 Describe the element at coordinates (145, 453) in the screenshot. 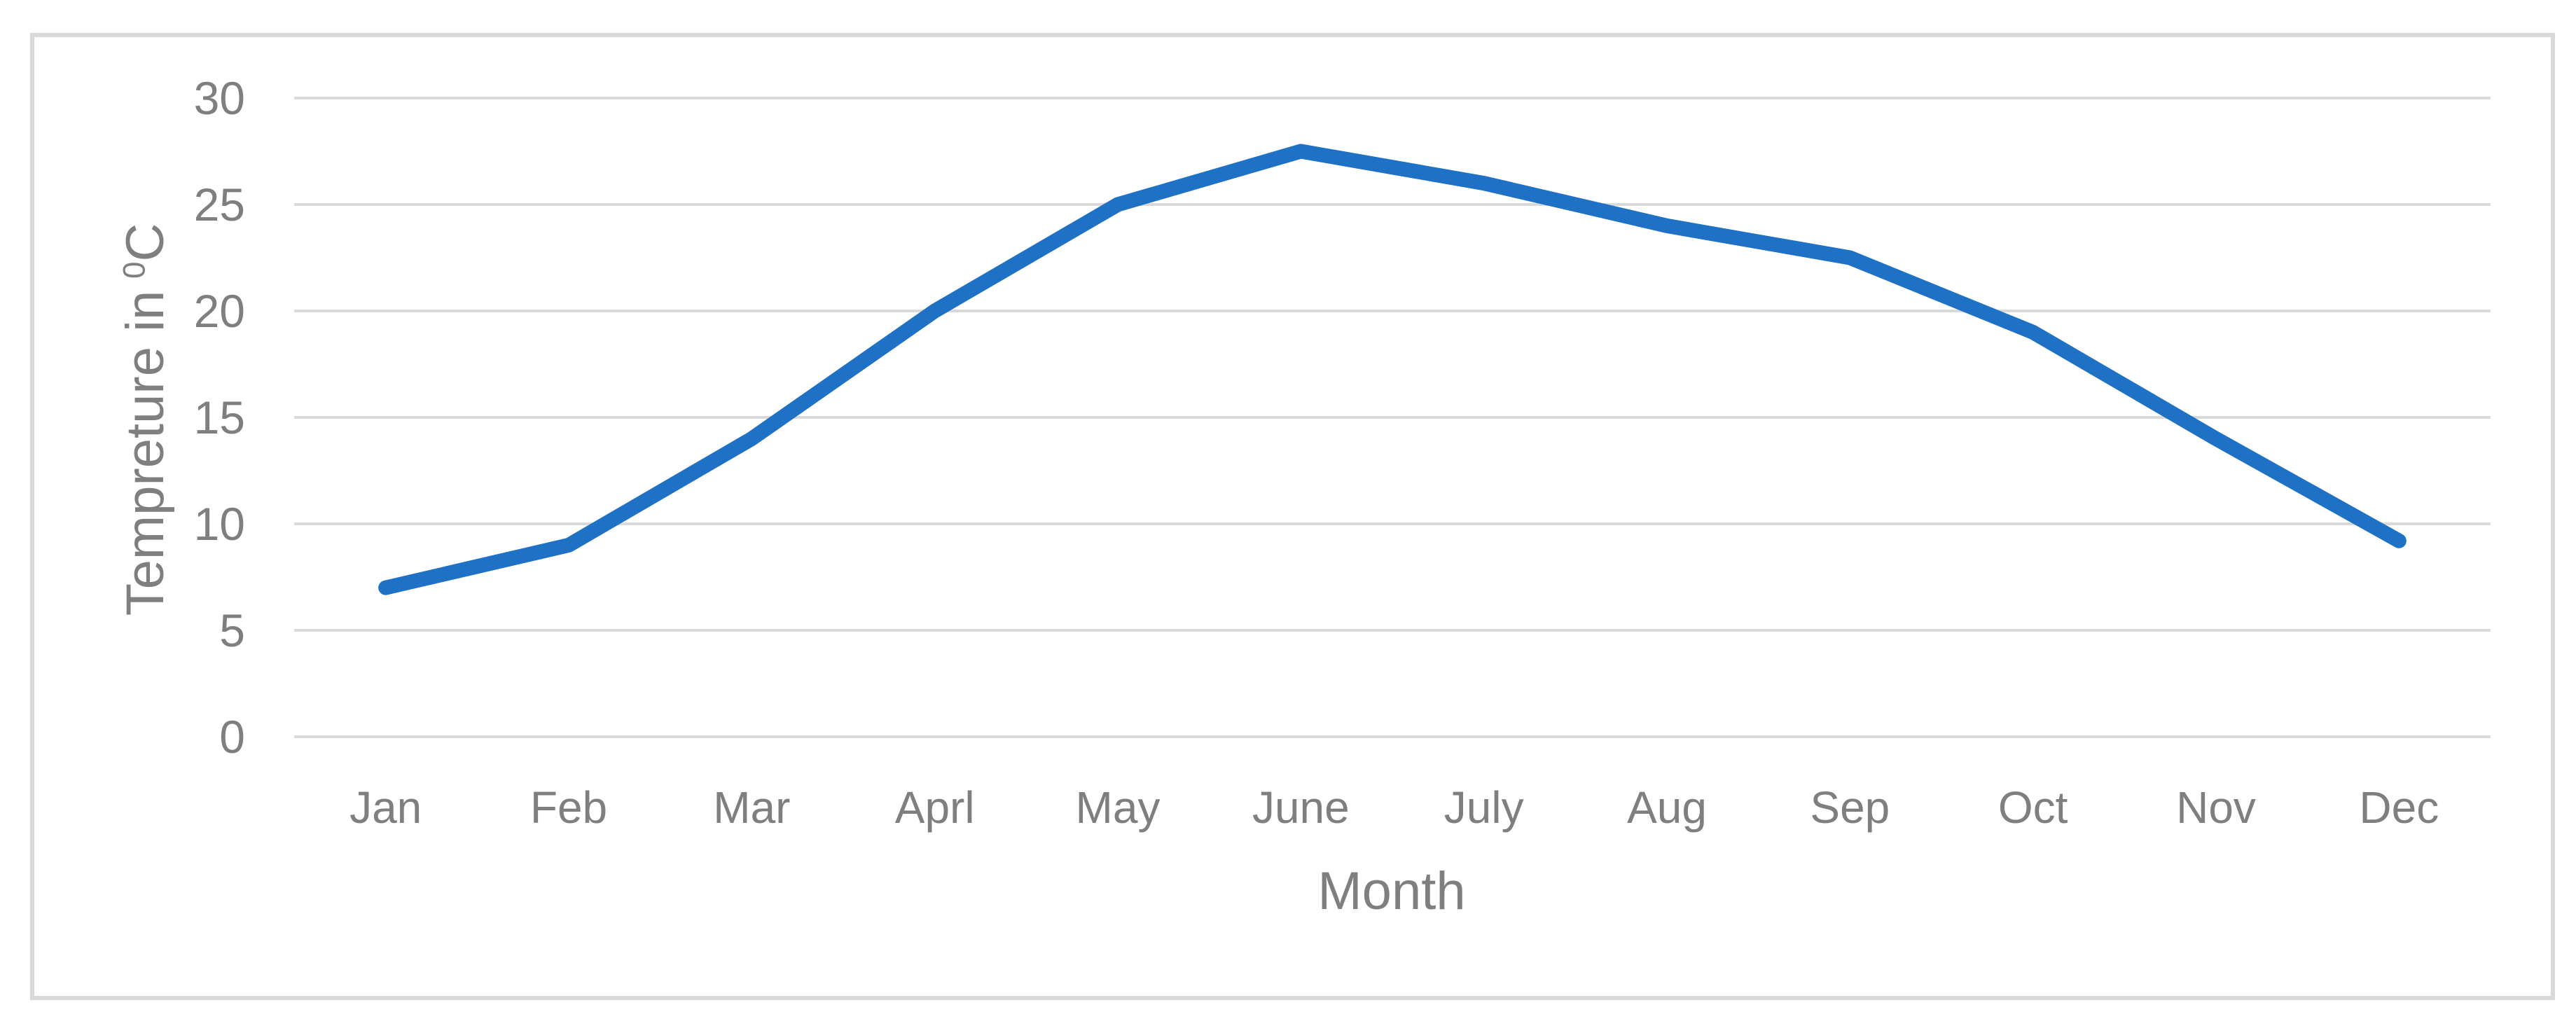

I see `y-axis-title-text: Tempreture in` at that location.